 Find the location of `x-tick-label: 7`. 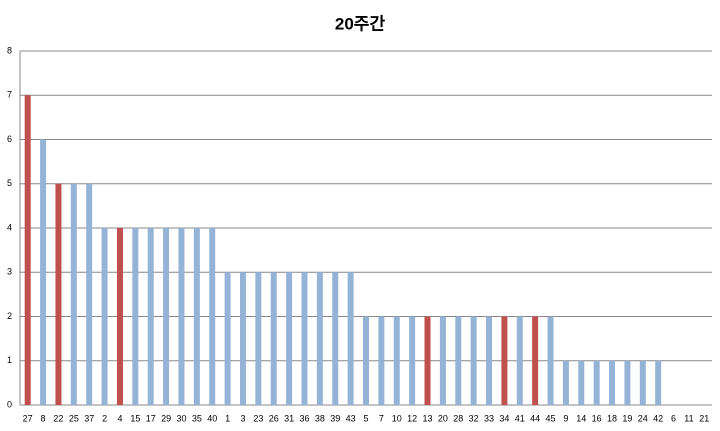

x-tick-label: 7 is located at coordinates (381, 418).